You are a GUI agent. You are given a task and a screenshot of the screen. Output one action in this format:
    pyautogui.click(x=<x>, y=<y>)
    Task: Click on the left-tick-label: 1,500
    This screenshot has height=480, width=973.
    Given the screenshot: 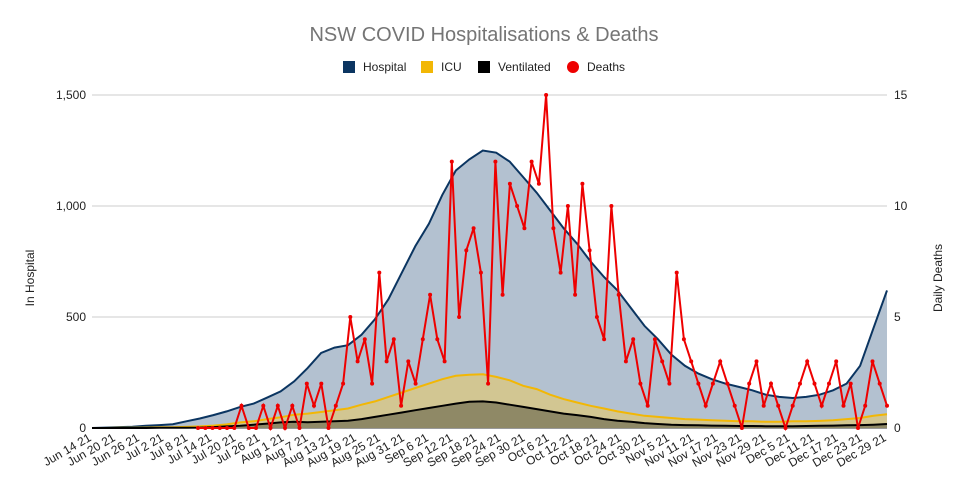 What is the action you would take?
    pyautogui.click(x=71, y=95)
    